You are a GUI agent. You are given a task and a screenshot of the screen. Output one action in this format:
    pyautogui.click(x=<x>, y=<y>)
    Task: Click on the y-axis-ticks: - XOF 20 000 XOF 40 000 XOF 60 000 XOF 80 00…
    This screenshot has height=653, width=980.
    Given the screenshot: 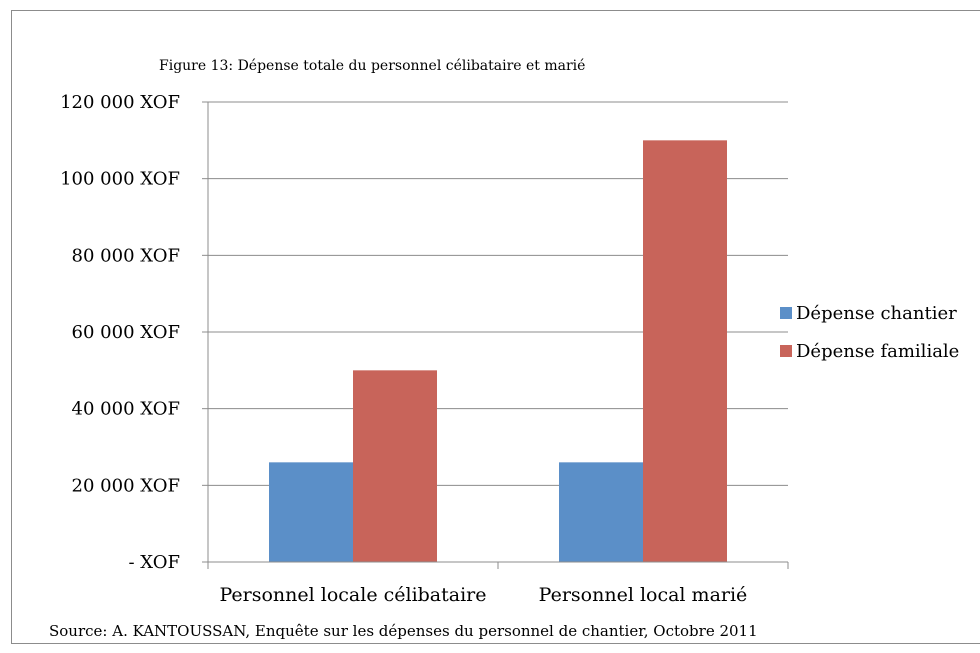 What is the action you would take?
    pyautogui.click(x=120, y=332)
    